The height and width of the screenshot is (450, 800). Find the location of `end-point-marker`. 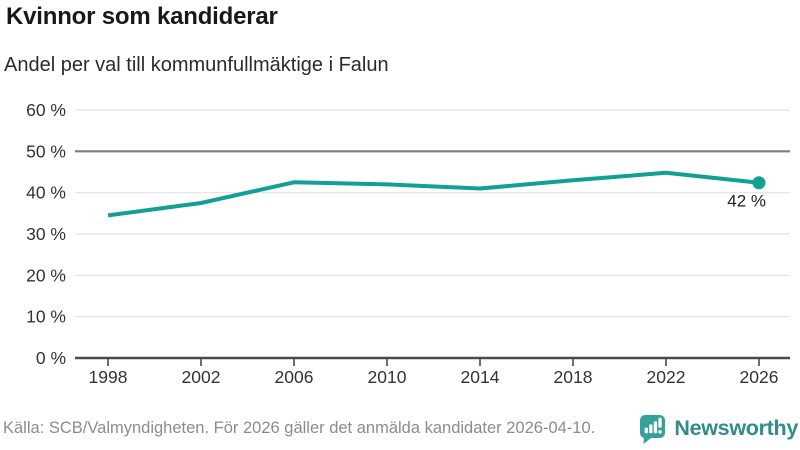

end-point-marker is located at coordinates (759, 183).